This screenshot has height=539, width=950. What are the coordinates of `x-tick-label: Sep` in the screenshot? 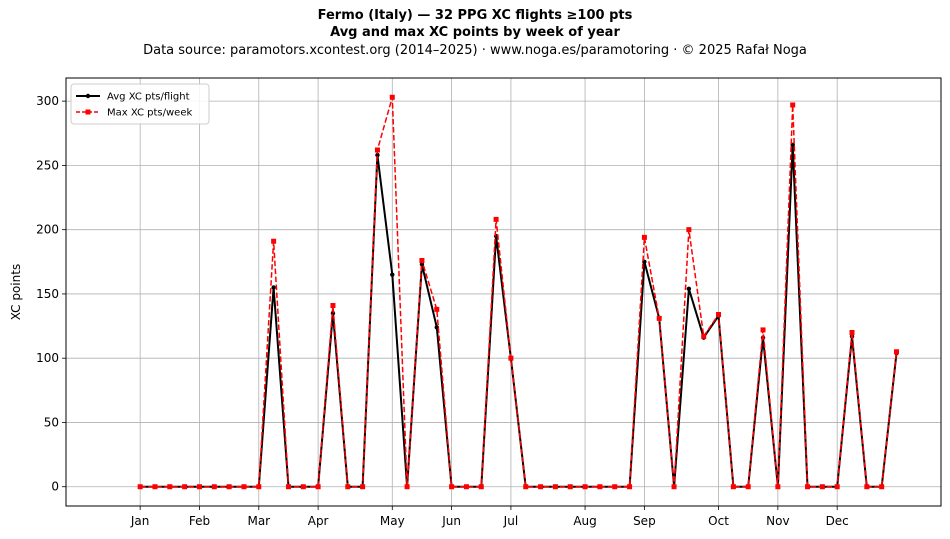 It's located at (644, 521).